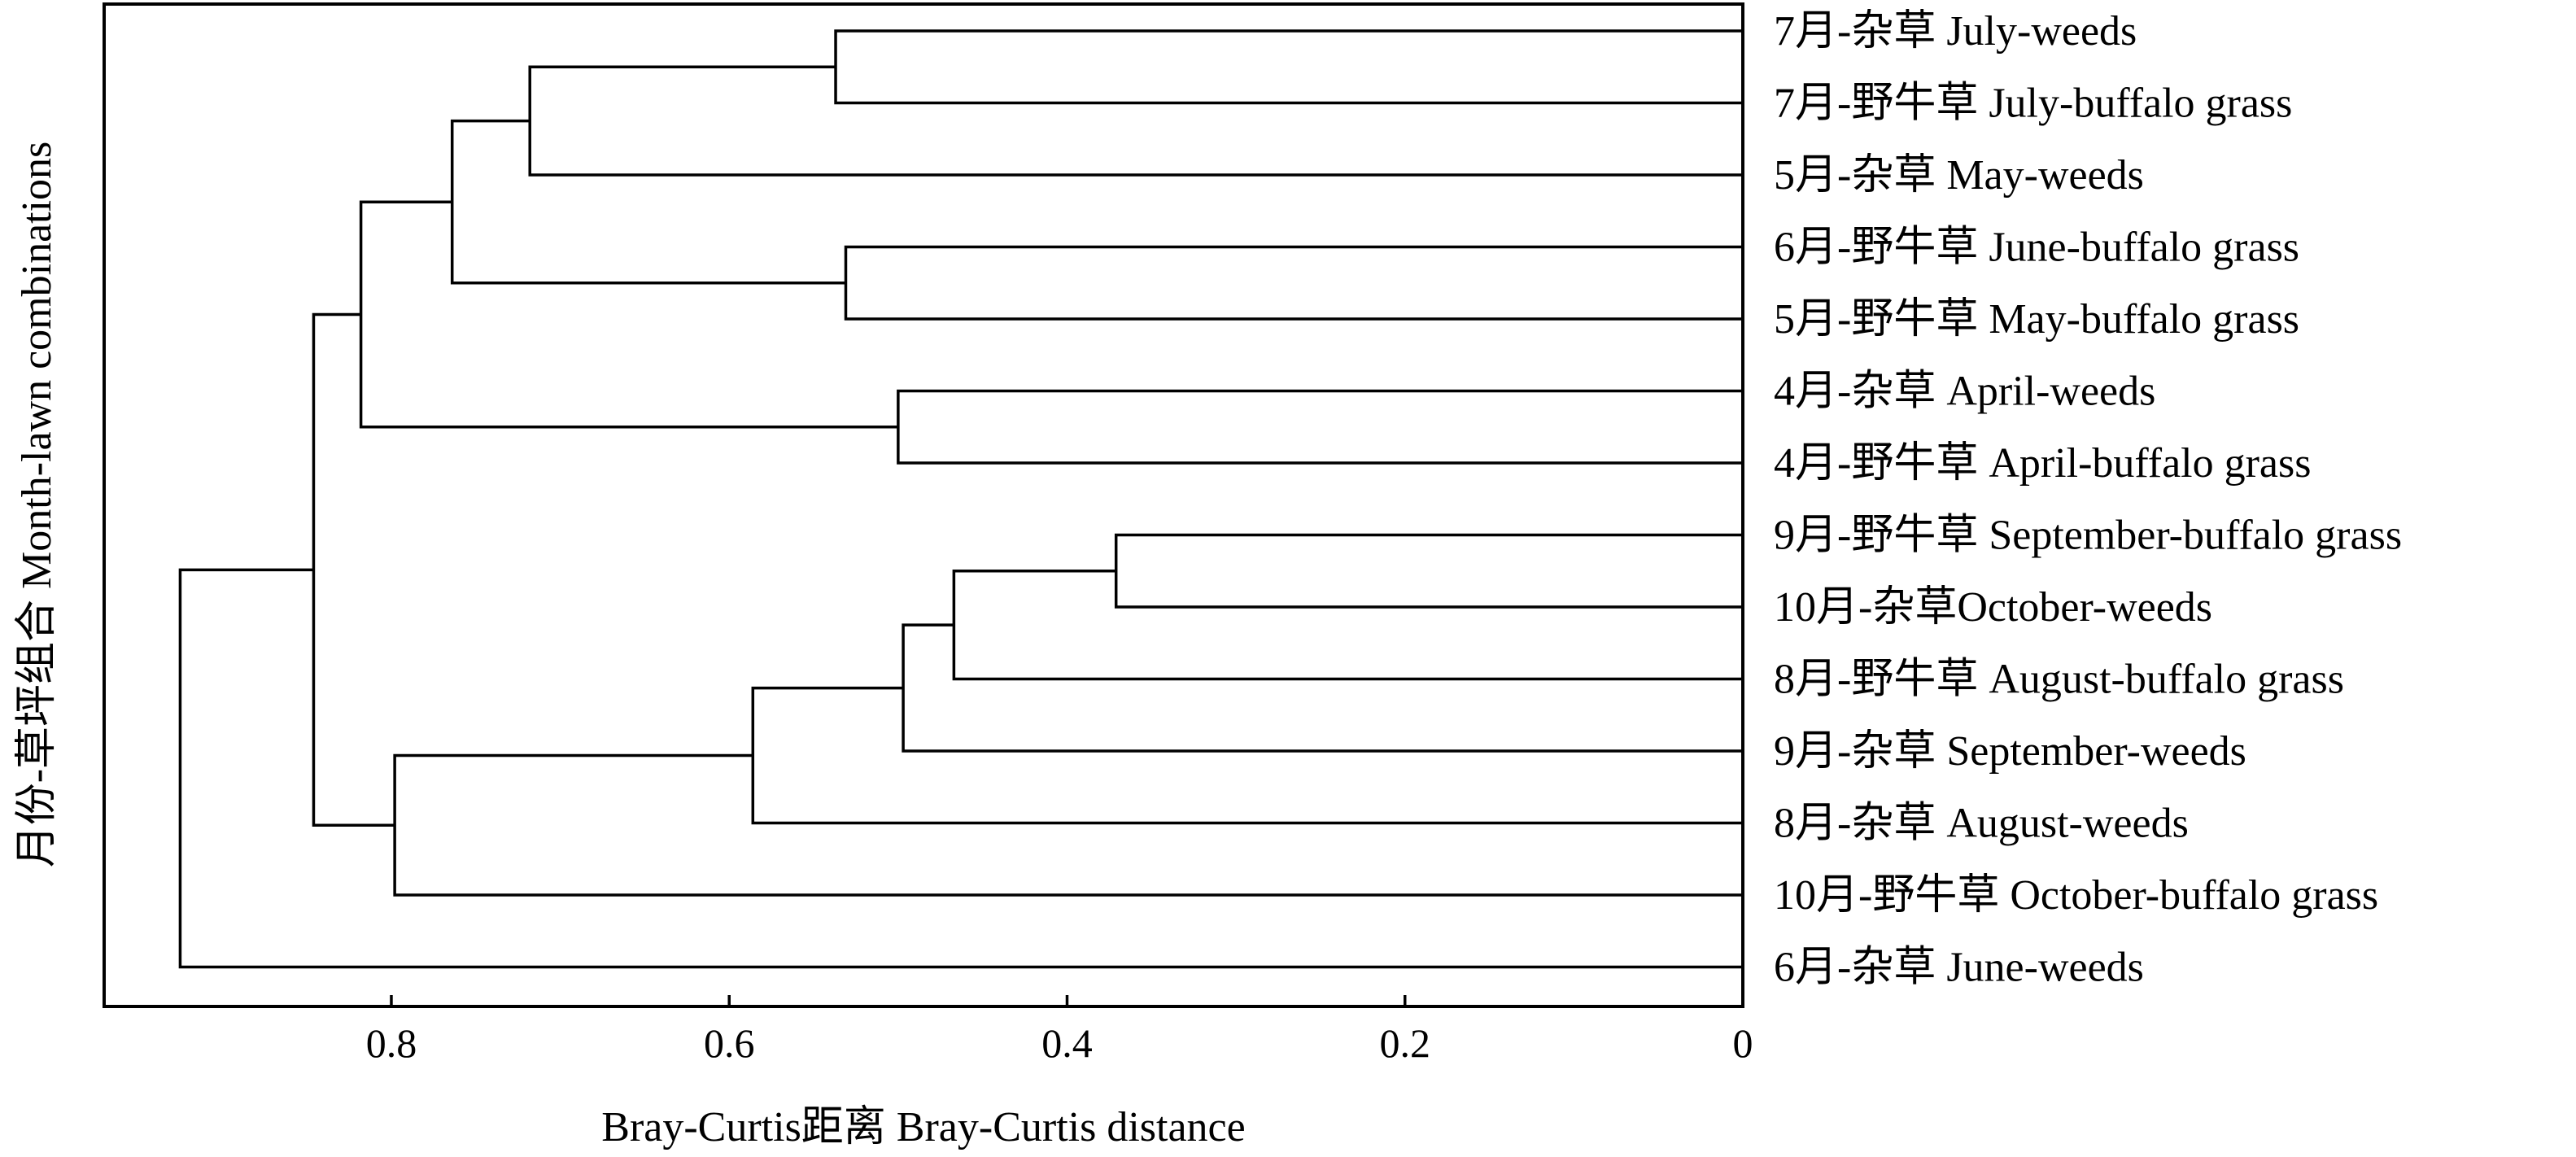 The height and width of the screenshot is (1157, 2576). Describe the element at coordinates (2076, 895) in the screenshot. I see `leaf-label: 10月-野牛草 October-buffalo grass` at that location.